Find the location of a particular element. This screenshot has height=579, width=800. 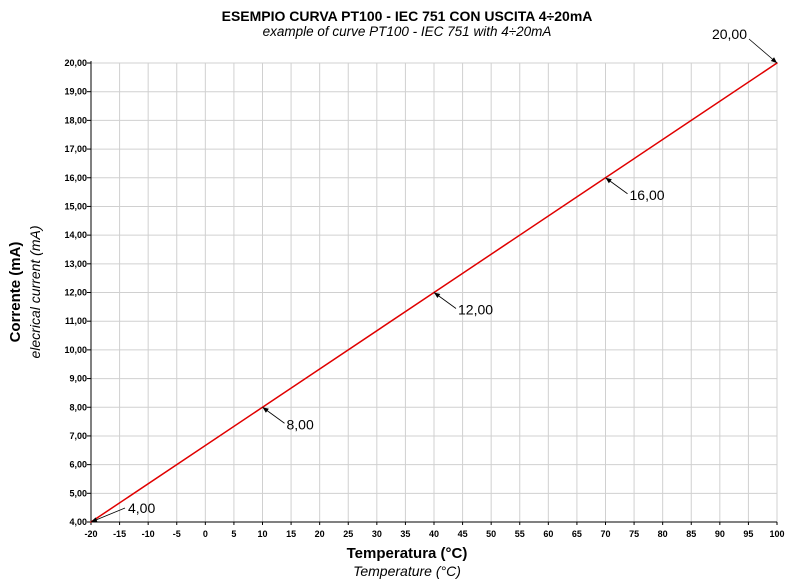

y-tick-label: 7,00 is located at coordinates (78, 436).